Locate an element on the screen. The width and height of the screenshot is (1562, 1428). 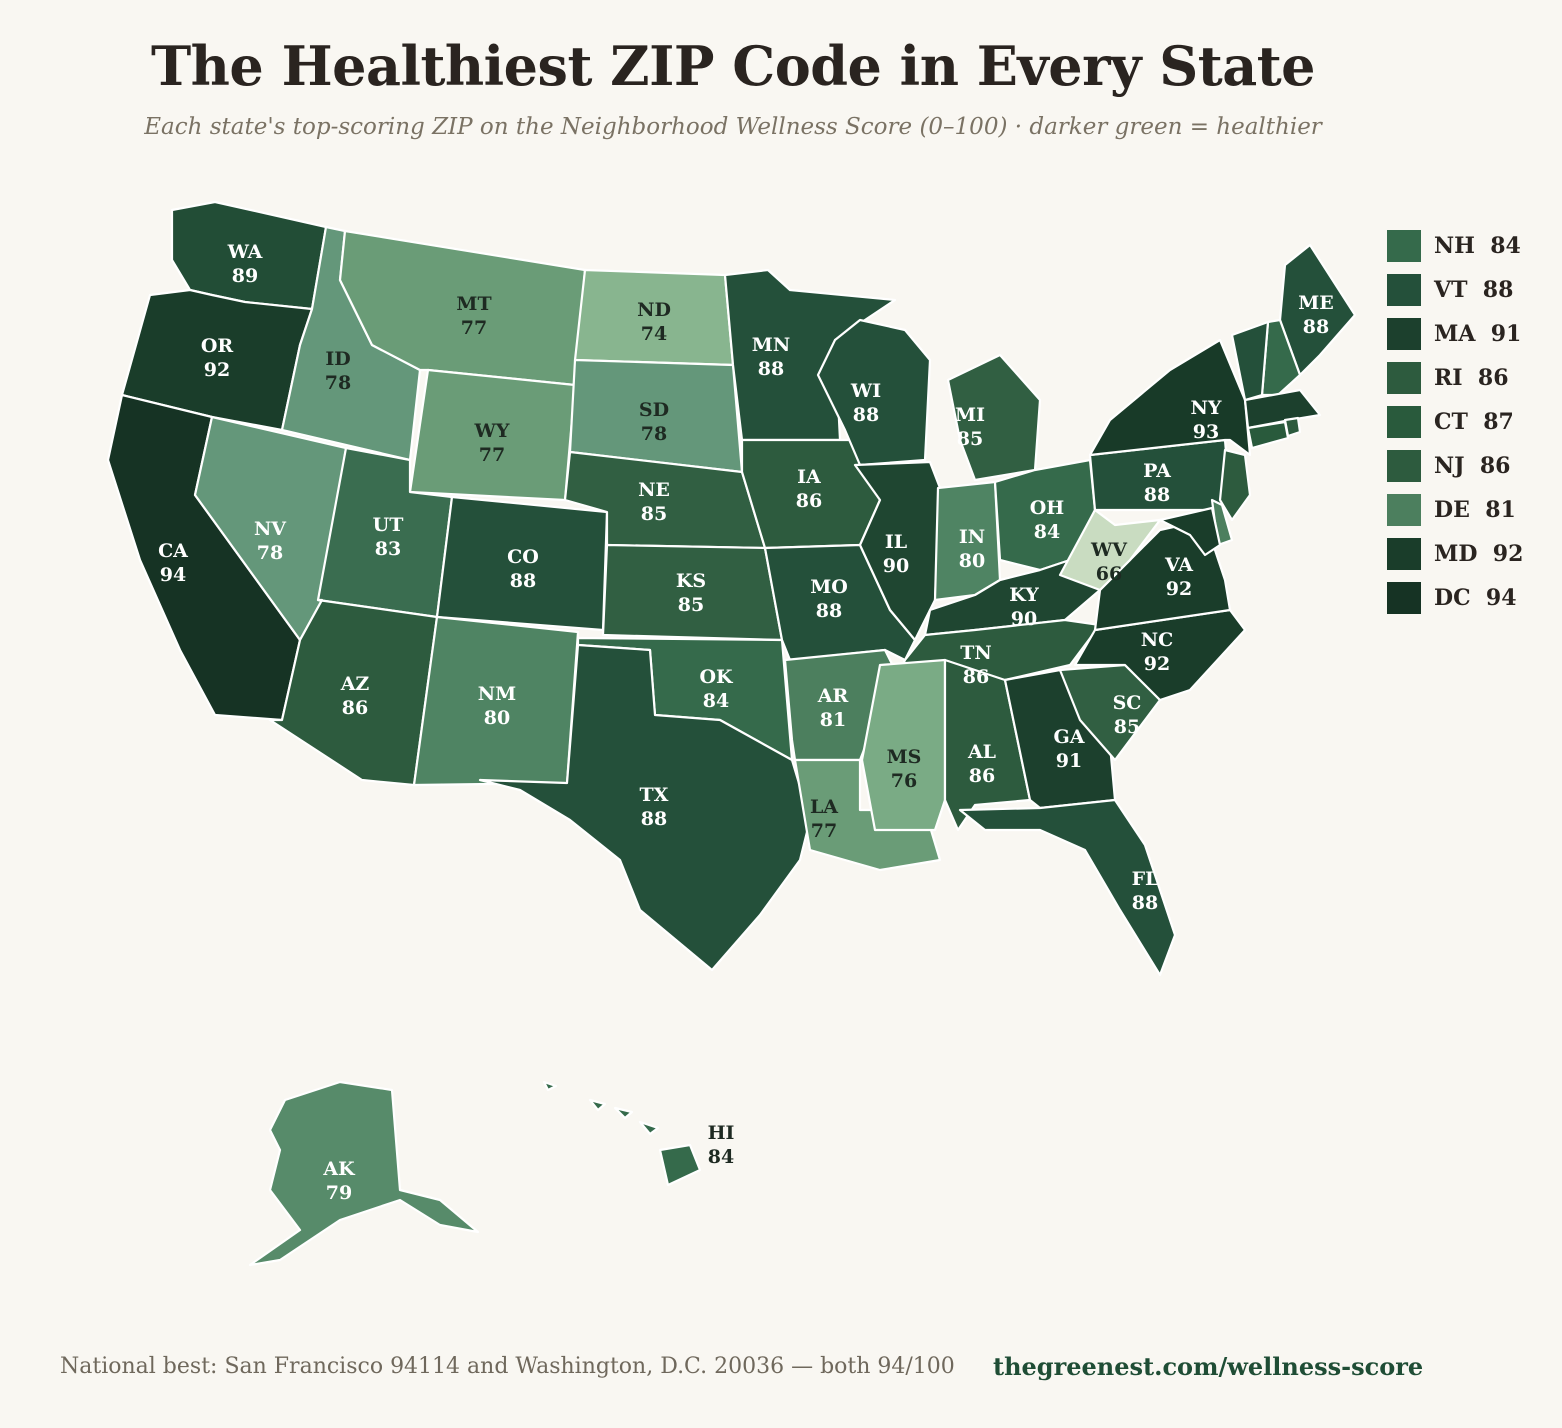
state-label-score: 81 is located at coordinates (833, 720).